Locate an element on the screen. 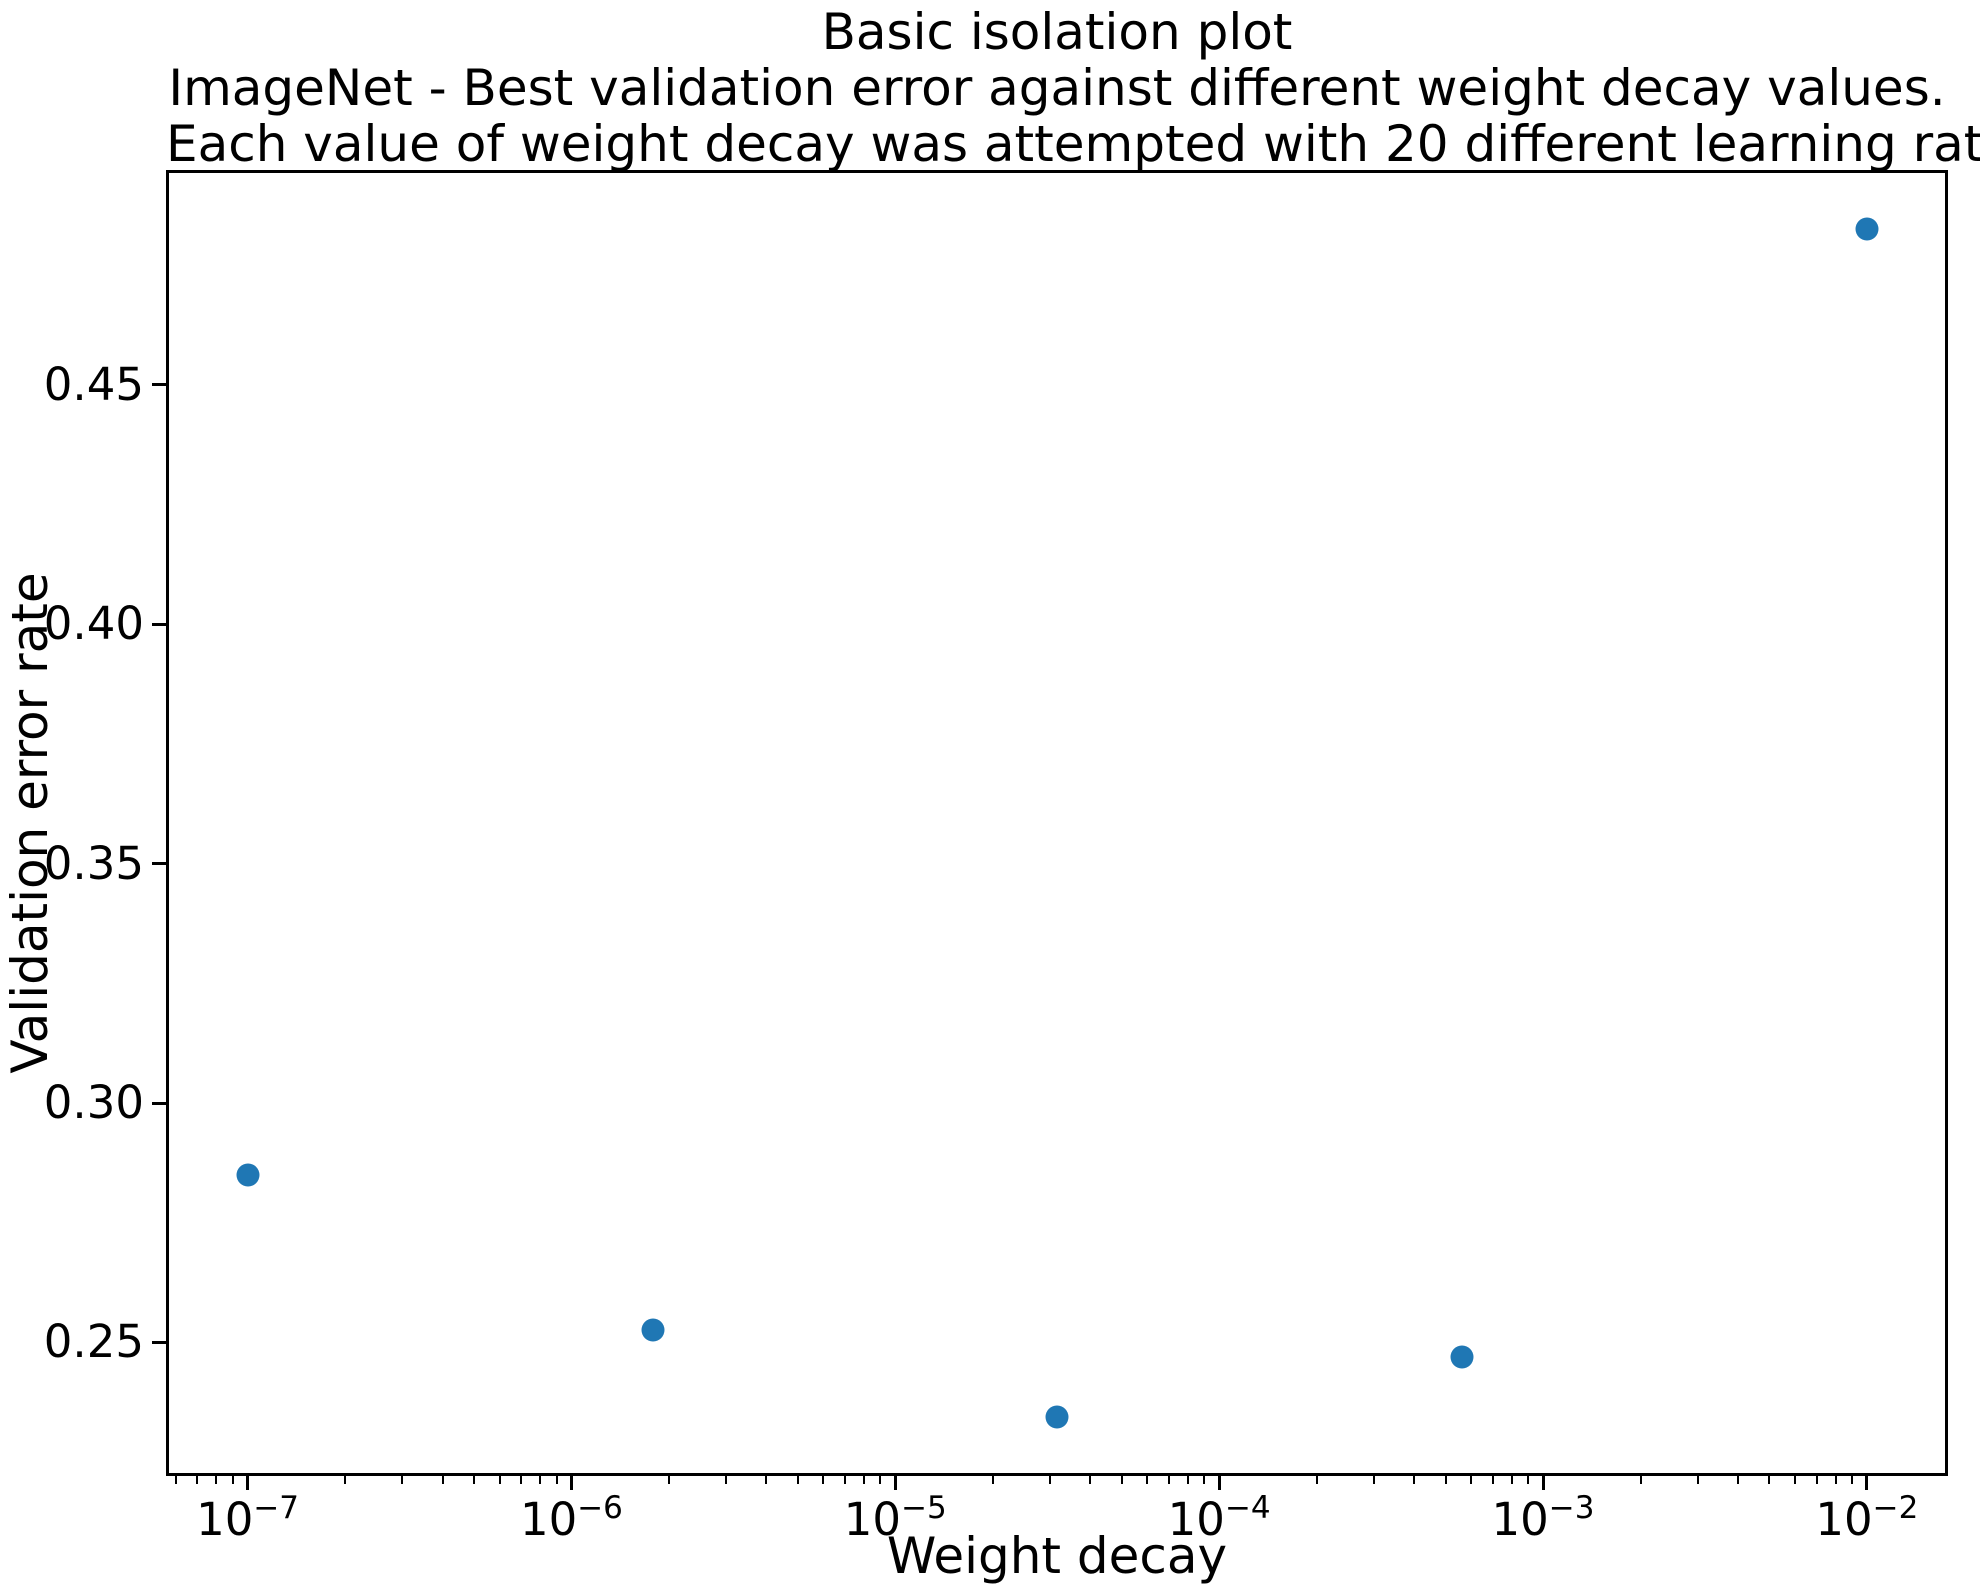 The height and width of the screenshot is (1594, 1980). x-axis-tick-label: 10−6 is located at coordinates (571, 1521).